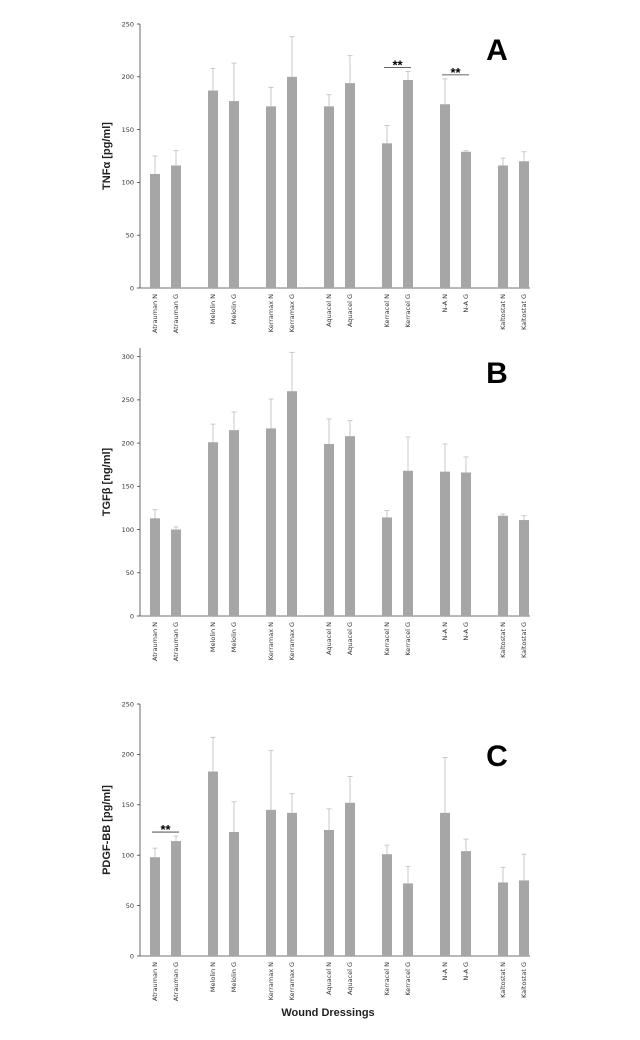  I want to click on panel-label: B, so click(497, 373).